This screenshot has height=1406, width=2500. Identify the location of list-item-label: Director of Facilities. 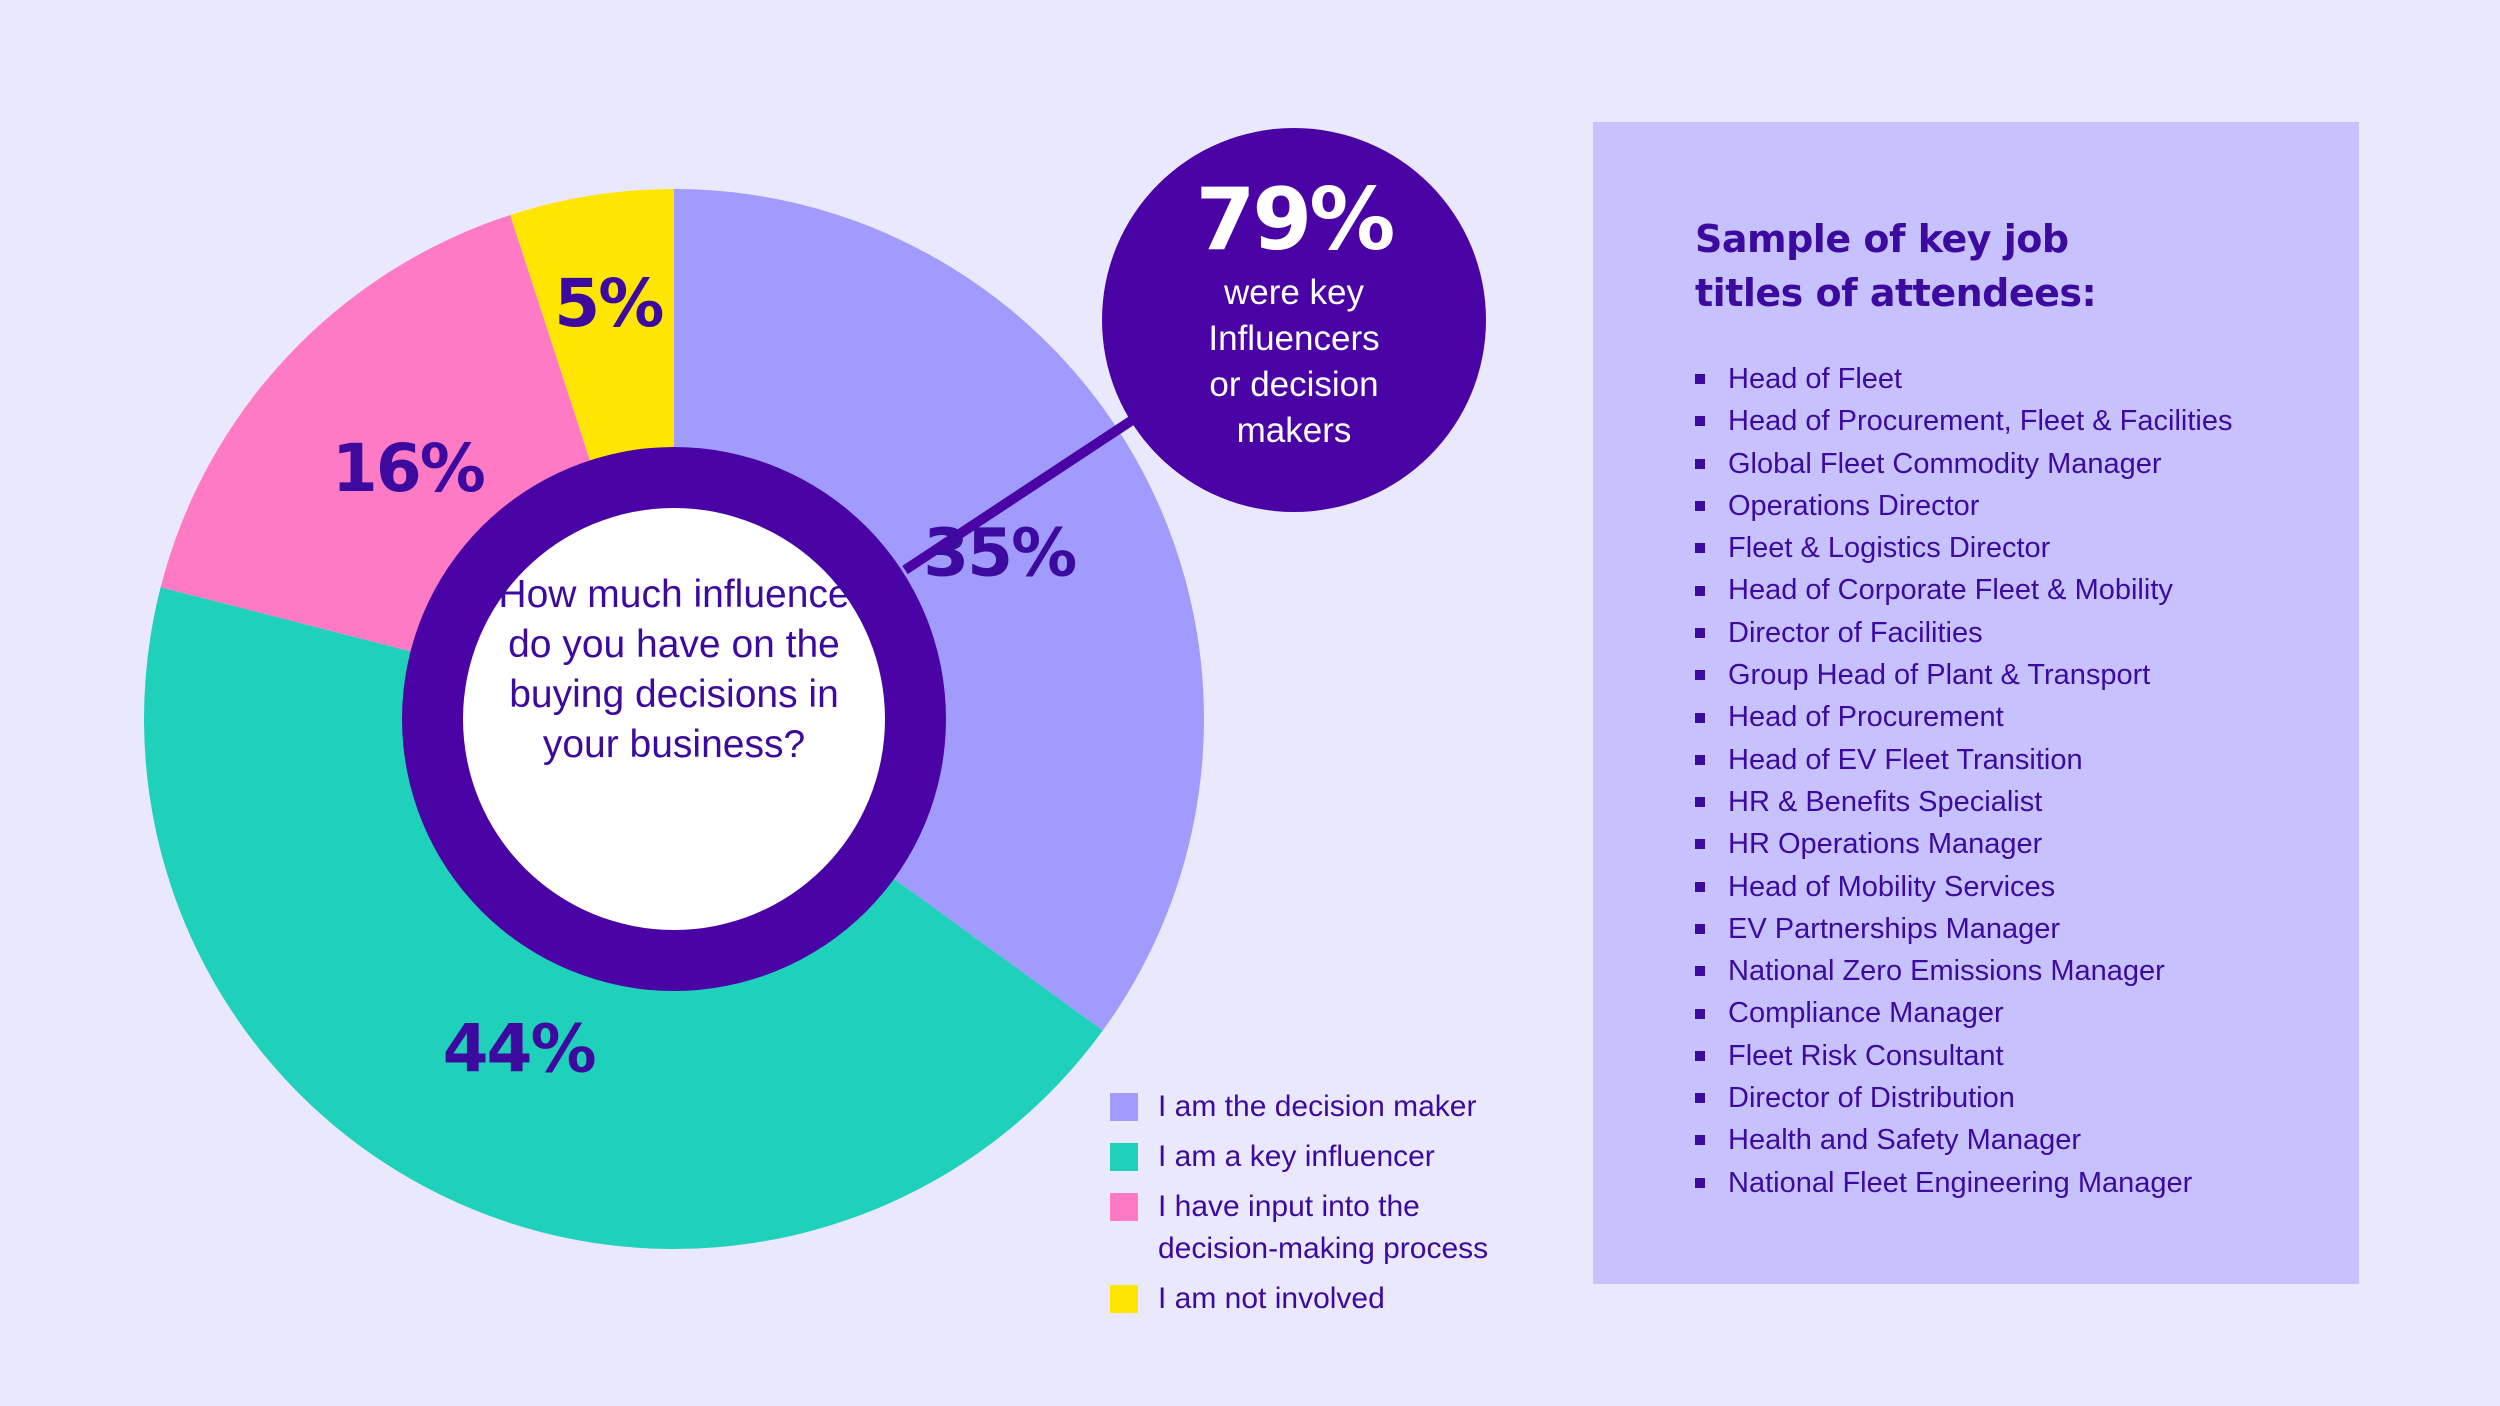
(1855, 632).